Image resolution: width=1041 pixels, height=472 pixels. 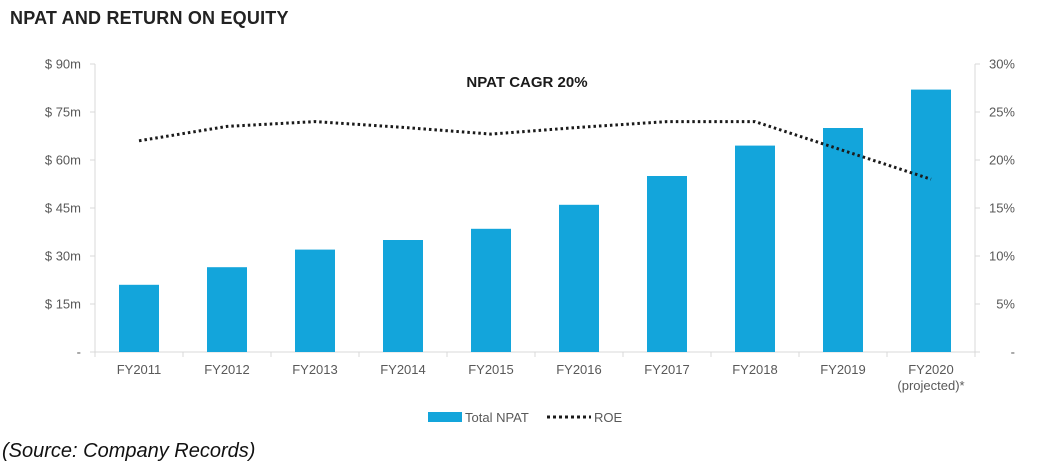 What do you see at coordinates (755, 369) in the screenshot?
I see `x-tick-label: FY2018` at bounding box center [755, 369].